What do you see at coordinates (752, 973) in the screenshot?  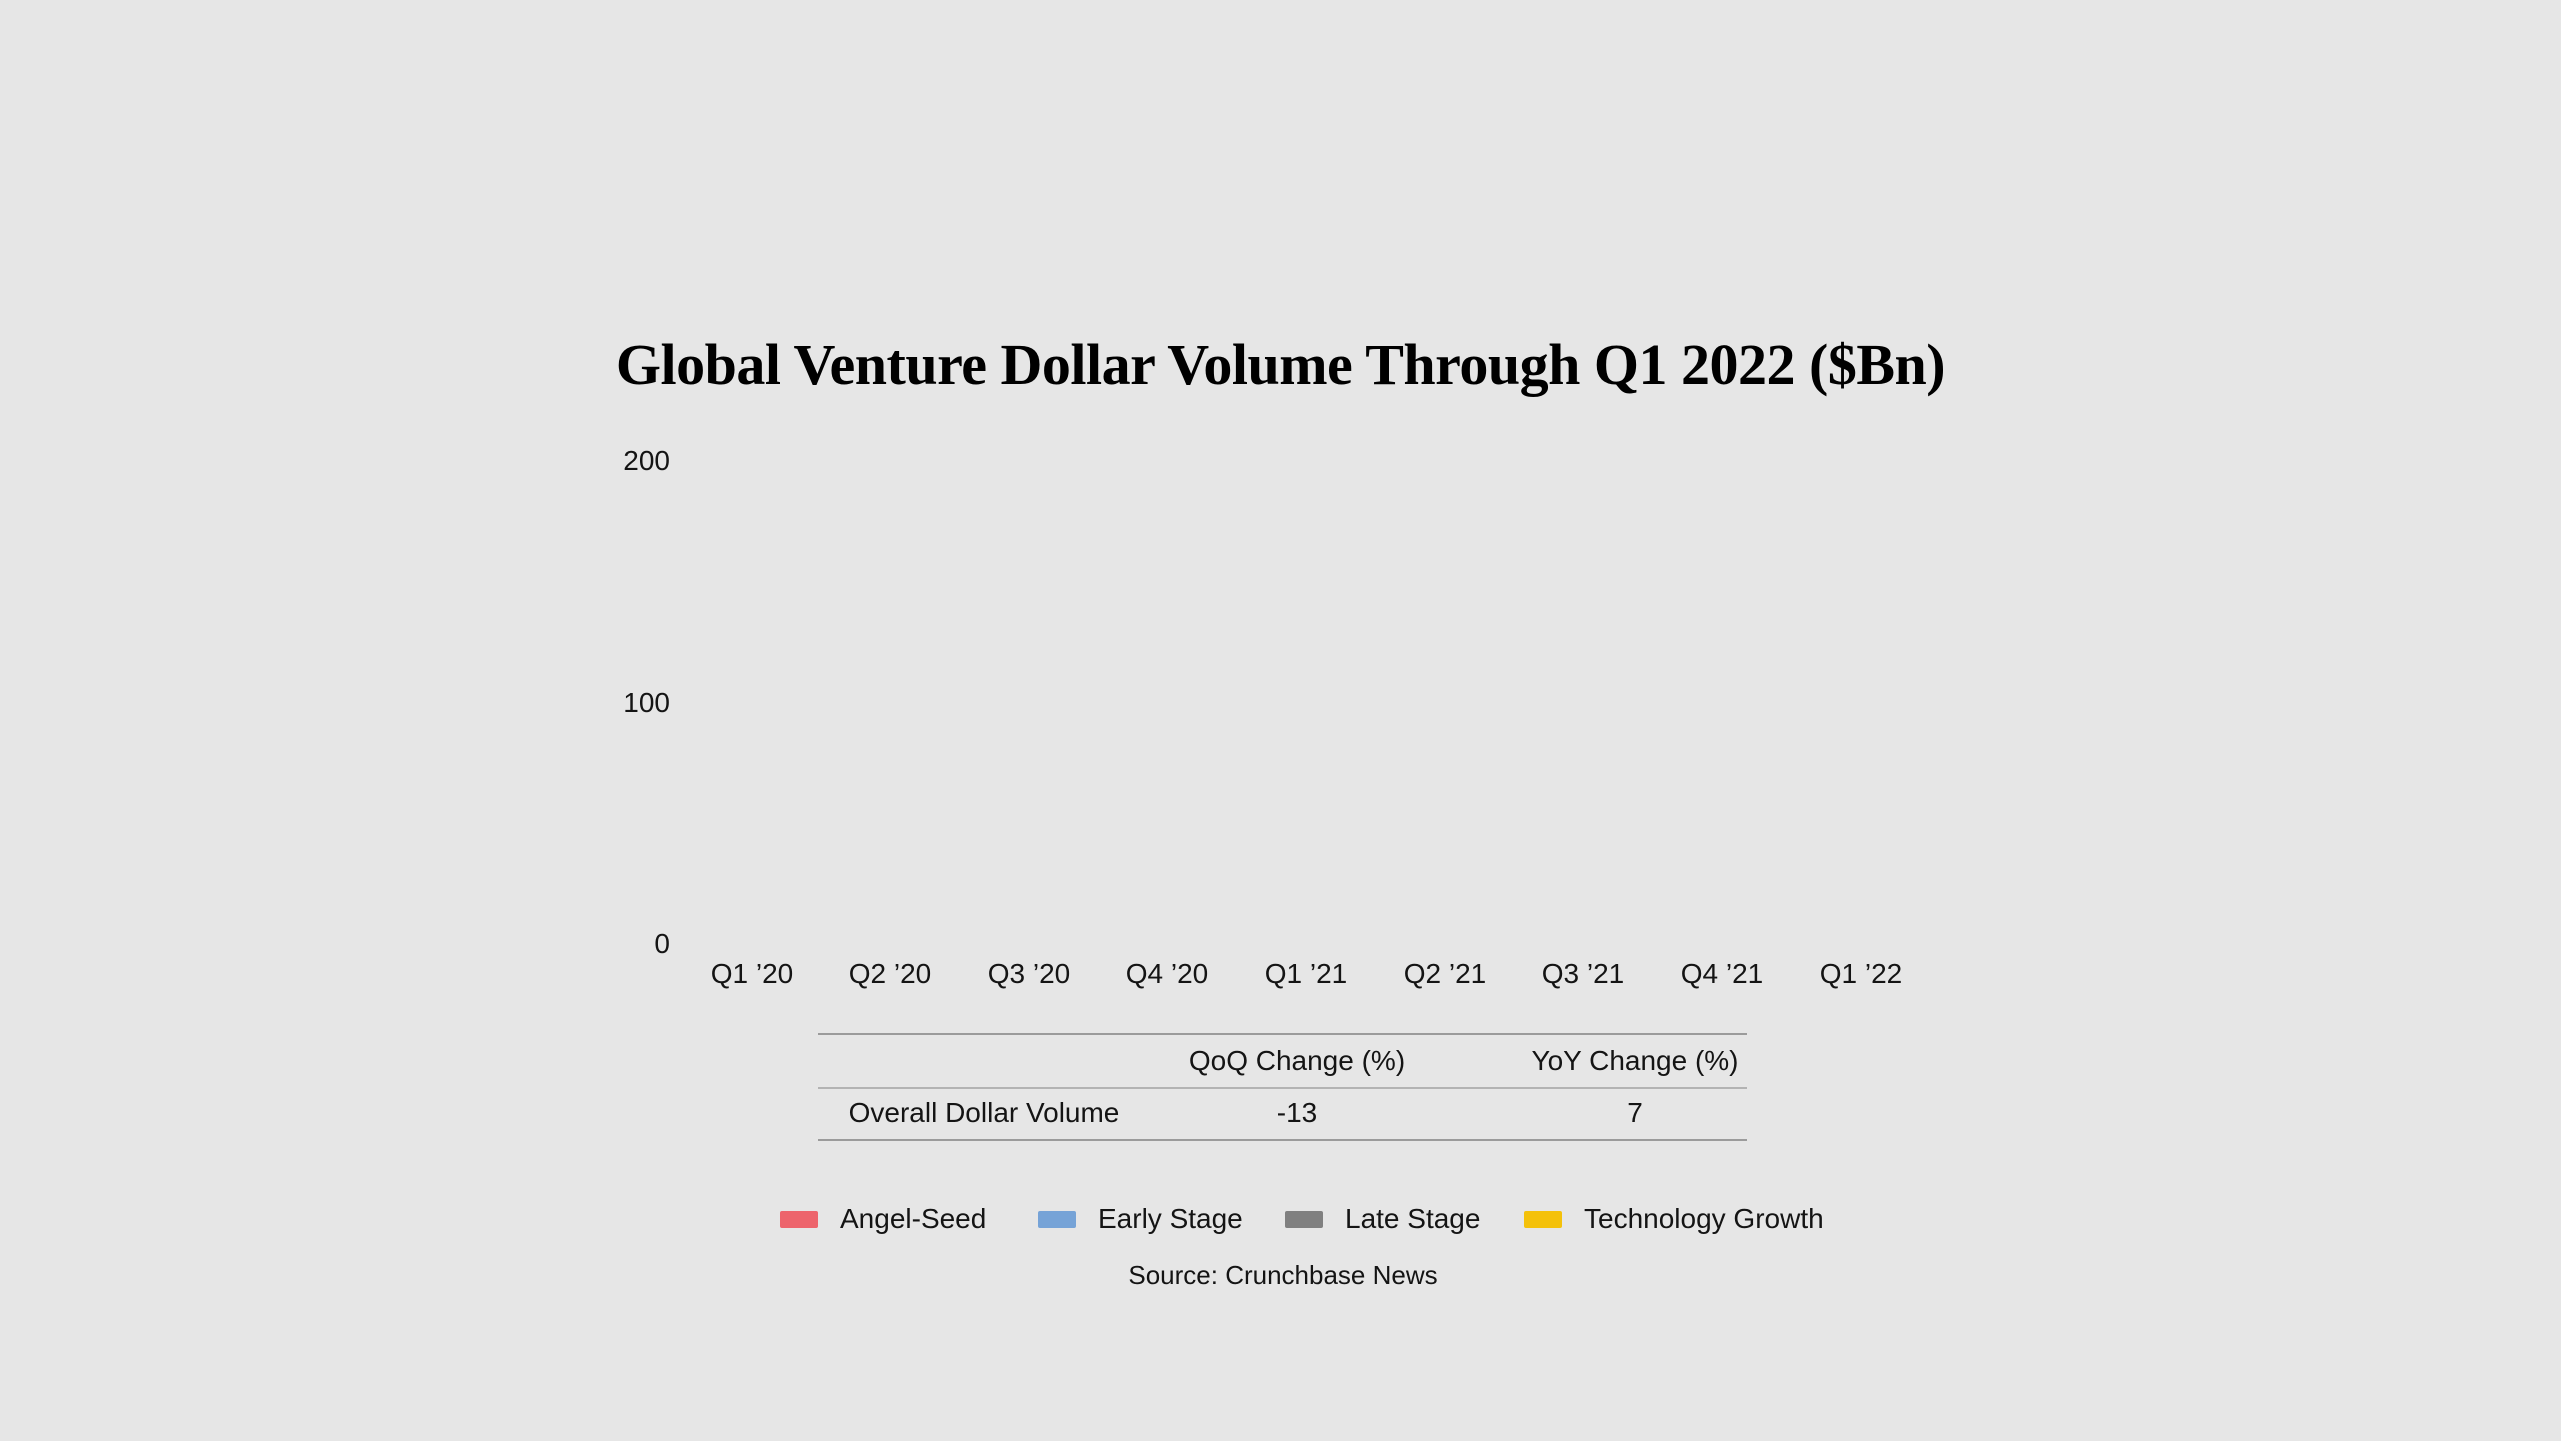 I see `x-axis-tick-label-q1-20: Q1 ’20` at bounding box center [752, 973].